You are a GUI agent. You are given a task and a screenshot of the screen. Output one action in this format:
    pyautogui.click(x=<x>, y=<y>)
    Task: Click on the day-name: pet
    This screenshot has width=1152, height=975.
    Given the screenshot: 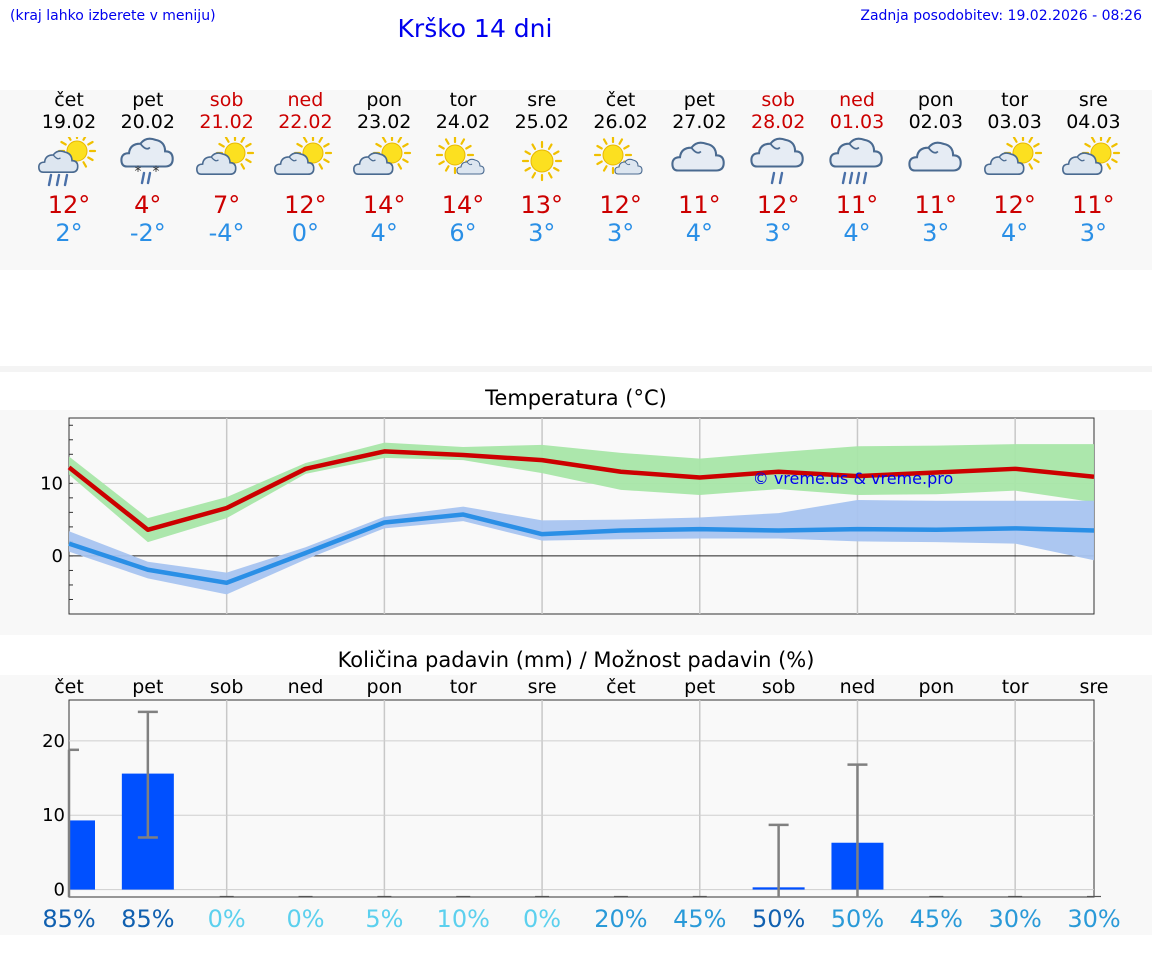 What is the action you would take?
    pyautogui.click(x=148, y=100)
    